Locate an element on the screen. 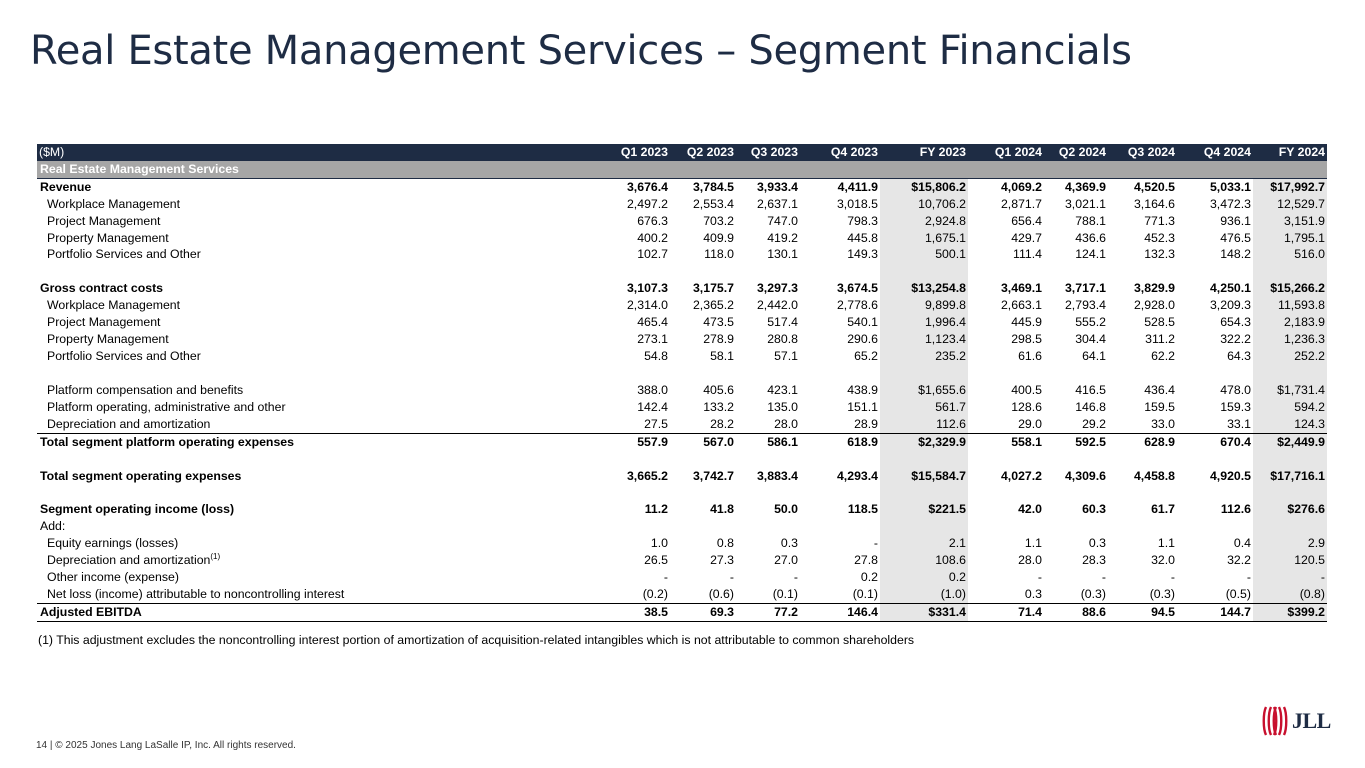 Image resolution: width=1365 pixels, height=768 pixels. row-label: Workplace Management is located at coordinates (322, 204).